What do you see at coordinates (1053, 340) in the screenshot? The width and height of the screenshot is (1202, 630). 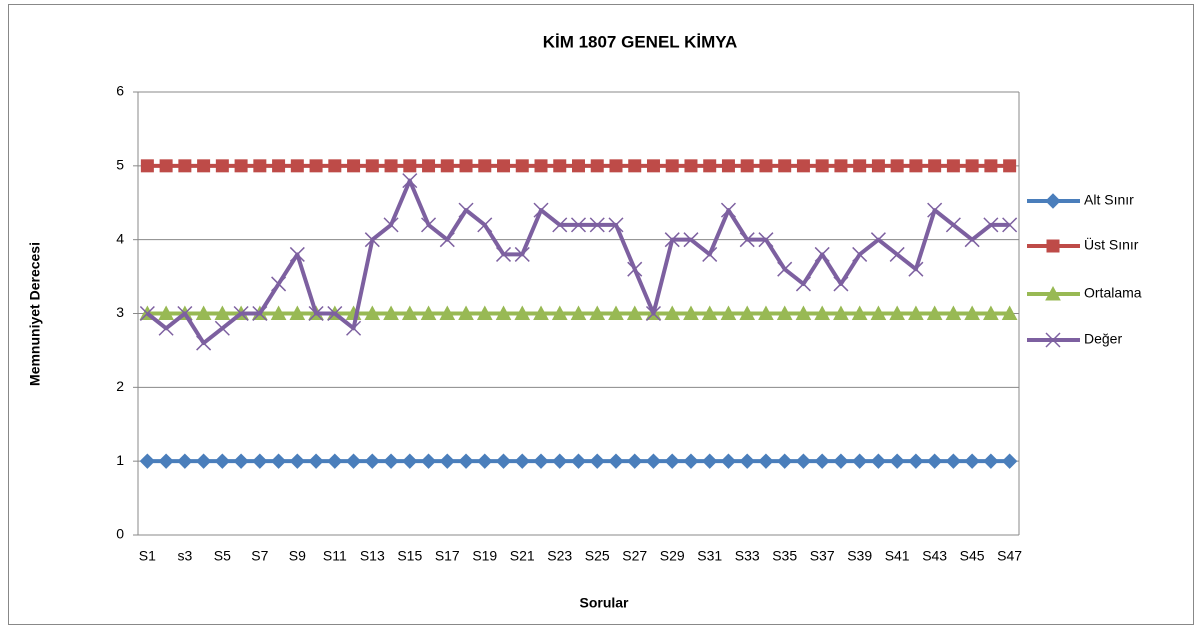 I see `legend-marker` at bounding box center [1053, 340].